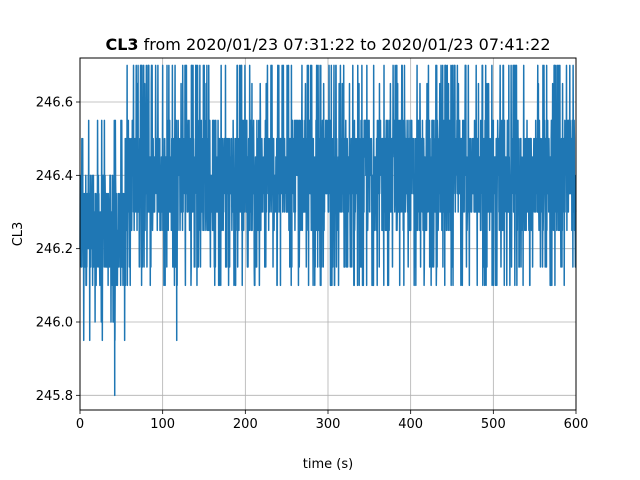 This screenshot has height=480, width=640. I want to click on x-tick-label: 0, so click(80, 424).